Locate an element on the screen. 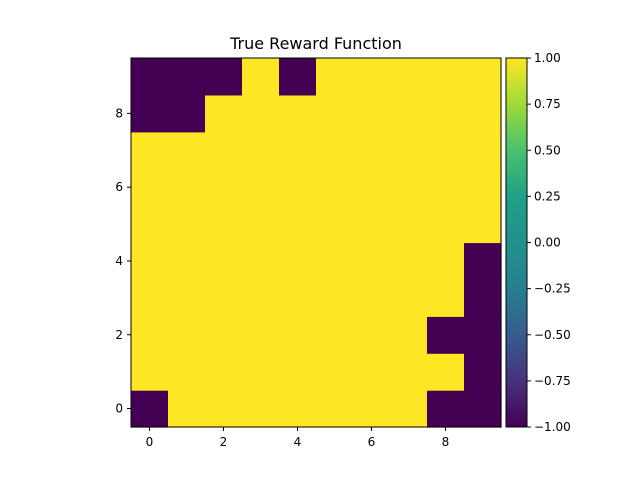  colorbar-tick-label: 1.00 is located at coordinates (547, 58).